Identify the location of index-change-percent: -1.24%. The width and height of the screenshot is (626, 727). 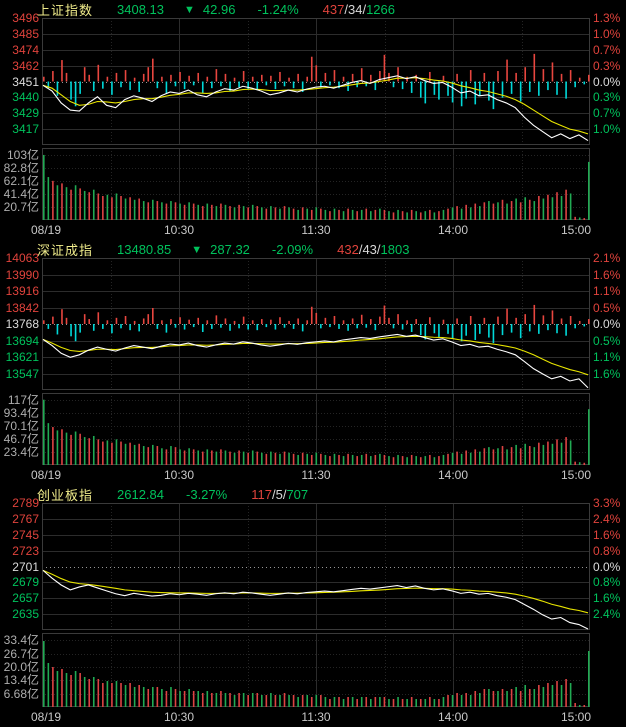
(278, 9).